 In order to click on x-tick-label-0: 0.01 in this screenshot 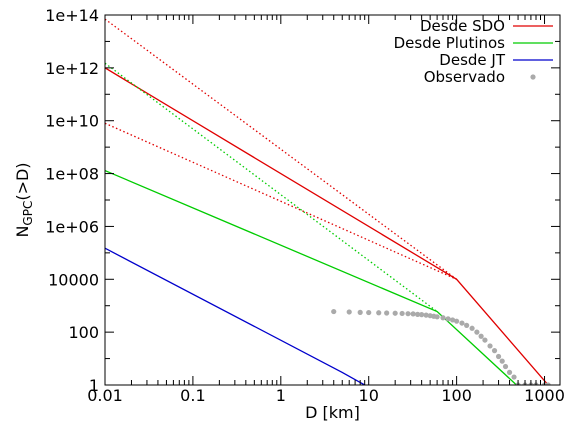, I will do `click(105, 395)`.